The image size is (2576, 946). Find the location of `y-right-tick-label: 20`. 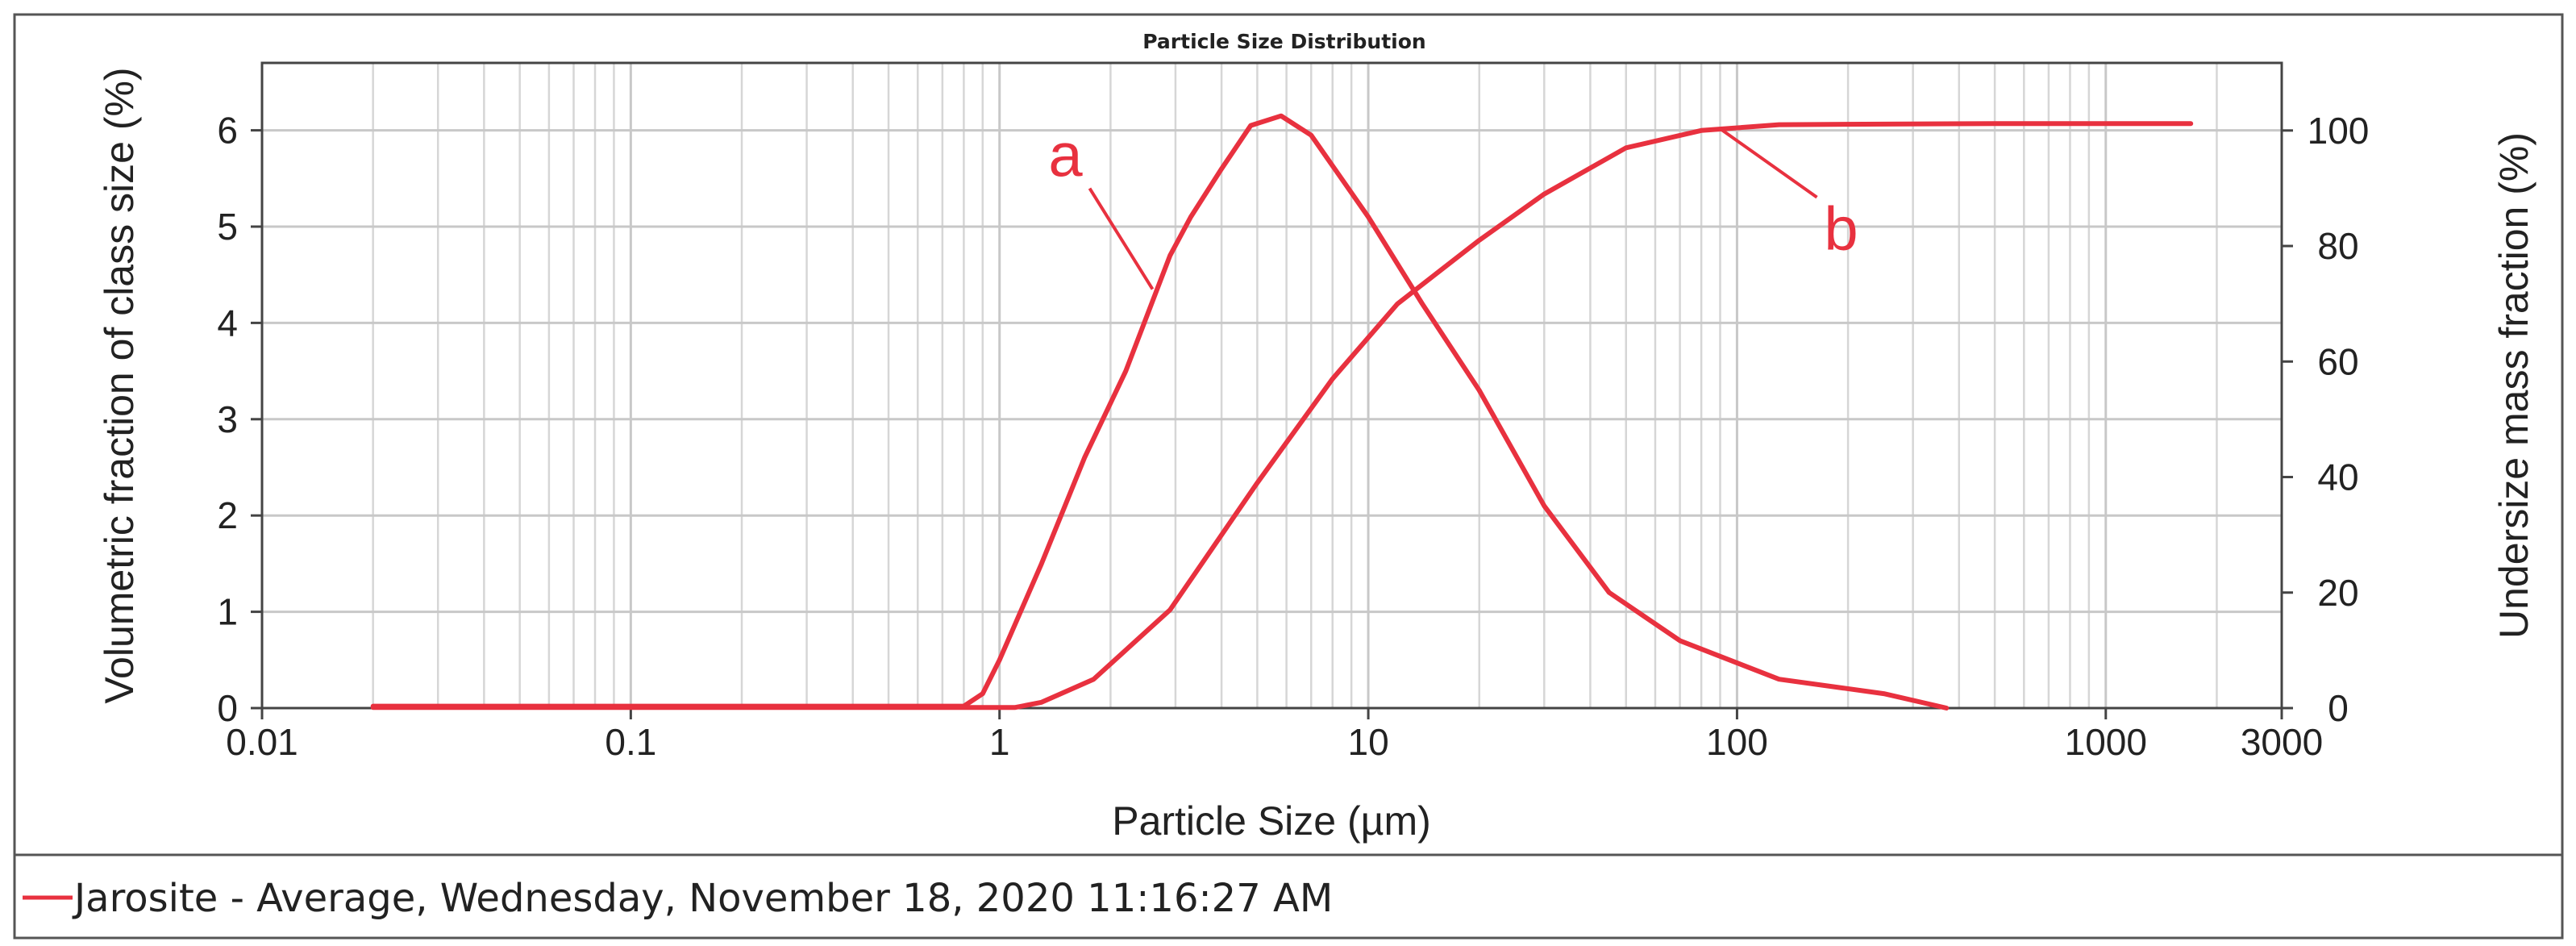

y-right-tick-label: 20 is located at coordinates (2338, 593).